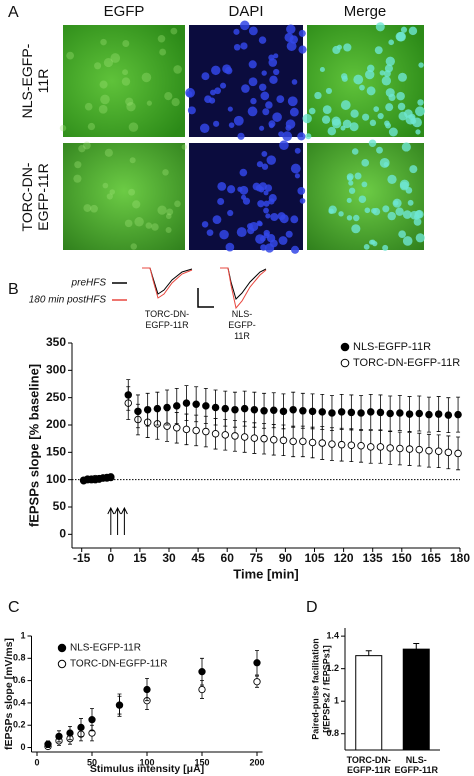 This screenshot has height=776, width=474. I want to click on x-tick-label: 150, so click(201, 762).